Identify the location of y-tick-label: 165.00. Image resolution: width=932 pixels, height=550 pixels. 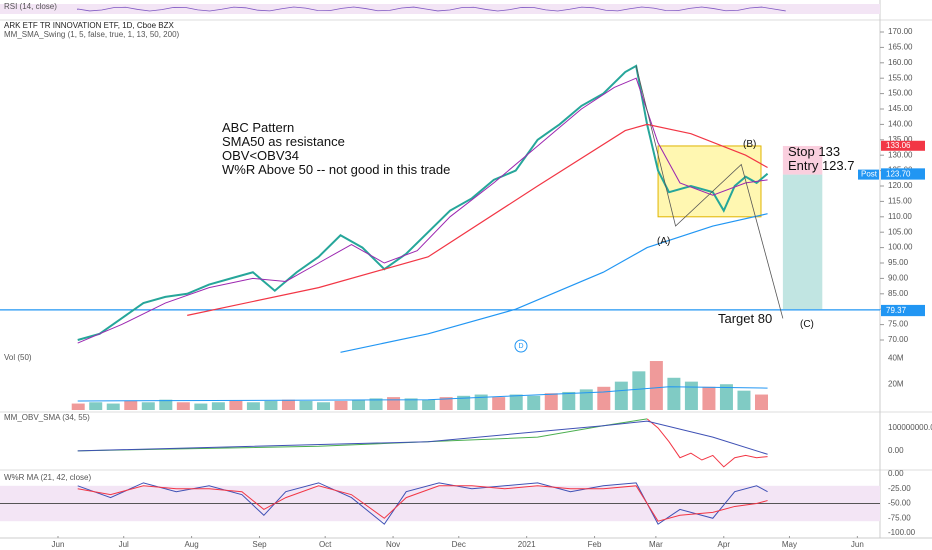
(900, 47).